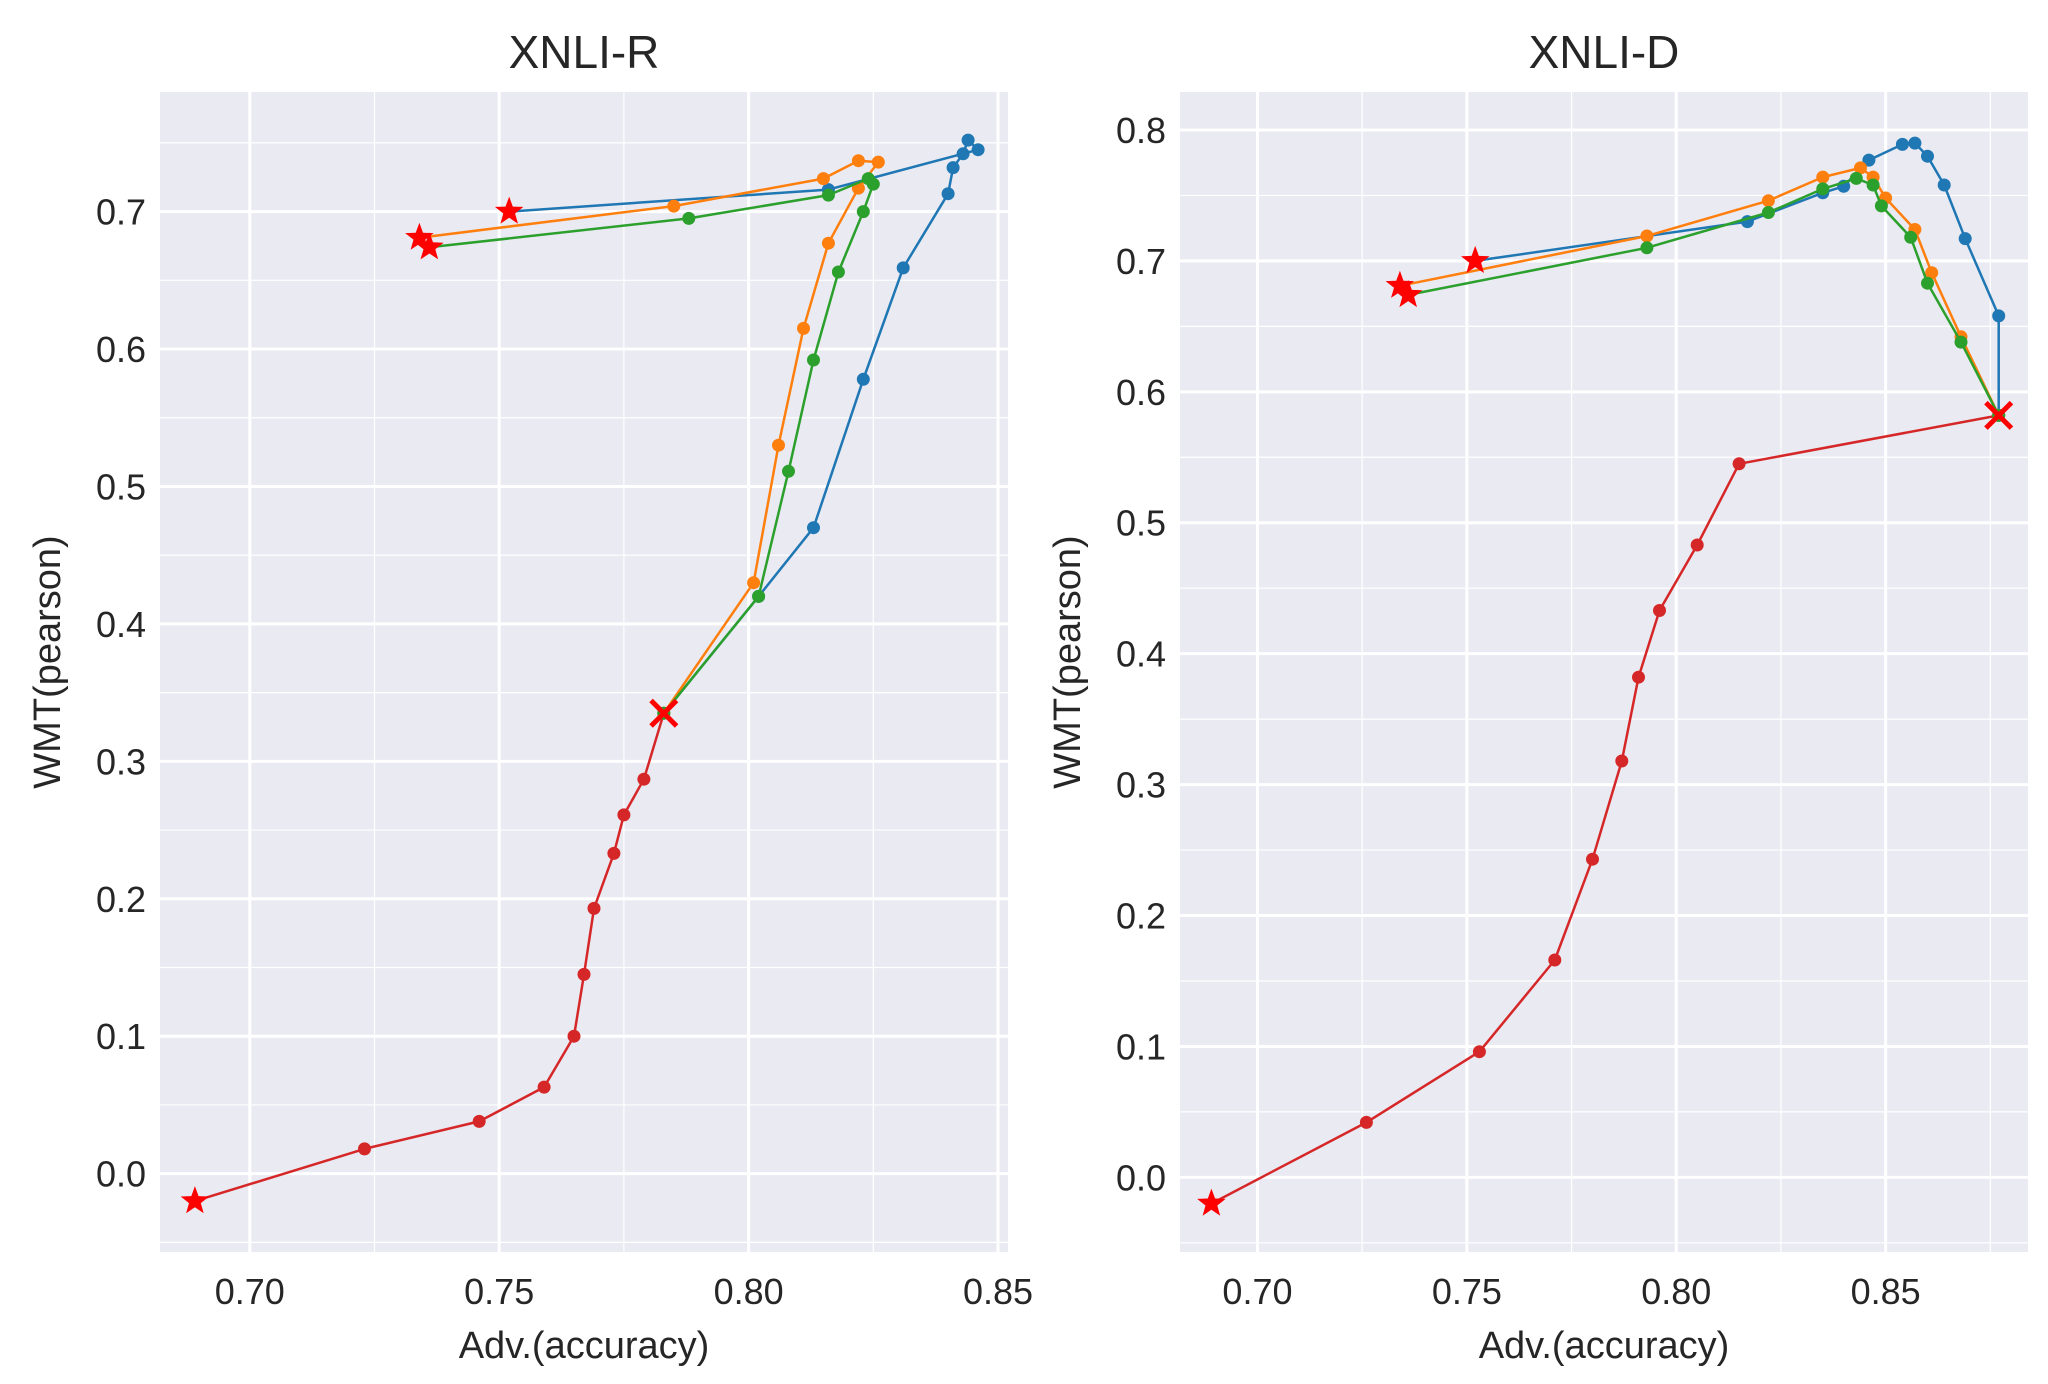  I want to click on x-tick-label: 0.75, so click(1467, 1291).